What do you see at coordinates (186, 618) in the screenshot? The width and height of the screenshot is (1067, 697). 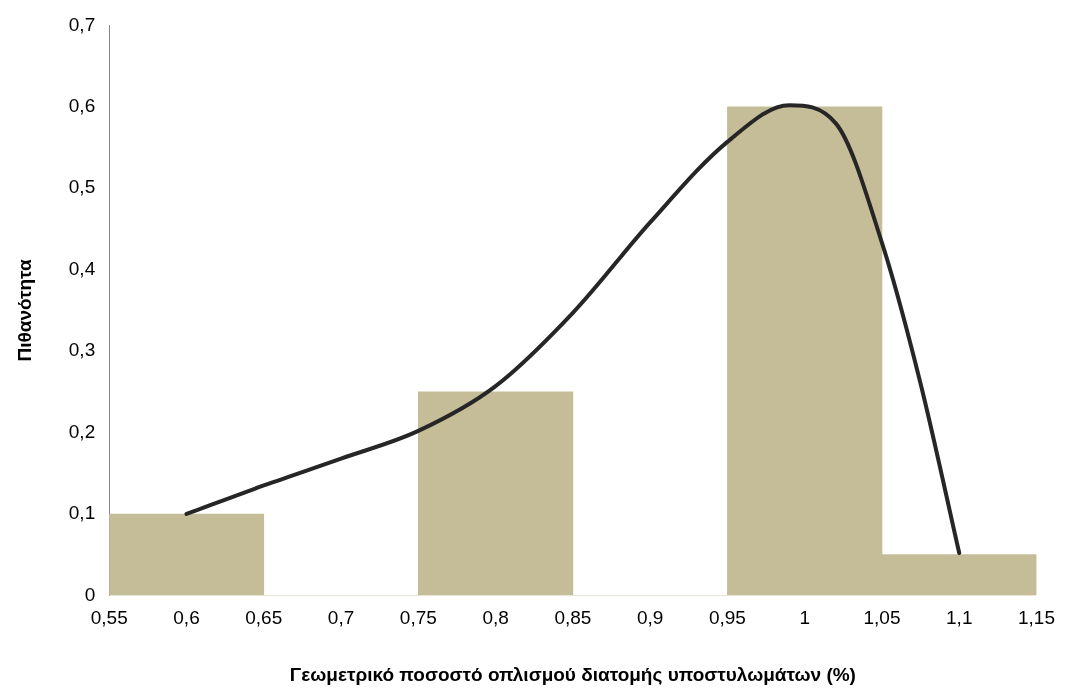 I see `x-tick-label: 0,6` at bounding box center [186, 618].